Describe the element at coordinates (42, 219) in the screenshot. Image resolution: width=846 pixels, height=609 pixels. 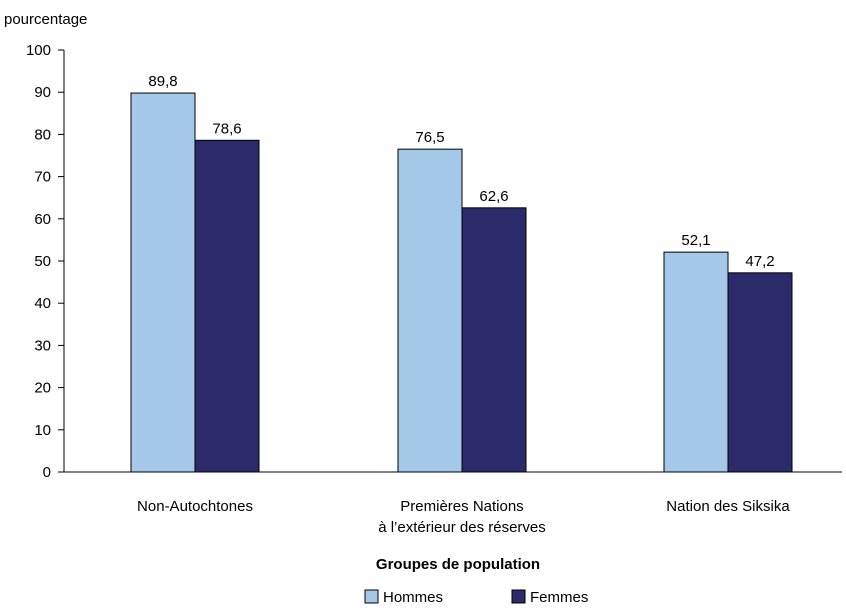
I see `y-tick-label: 60` at that location.